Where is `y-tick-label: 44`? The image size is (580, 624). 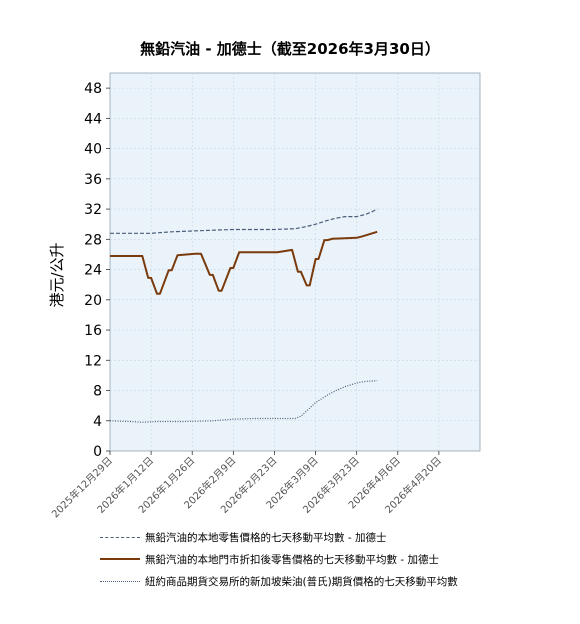 y-tick-label: 44 is located at coordinates (93, 119).